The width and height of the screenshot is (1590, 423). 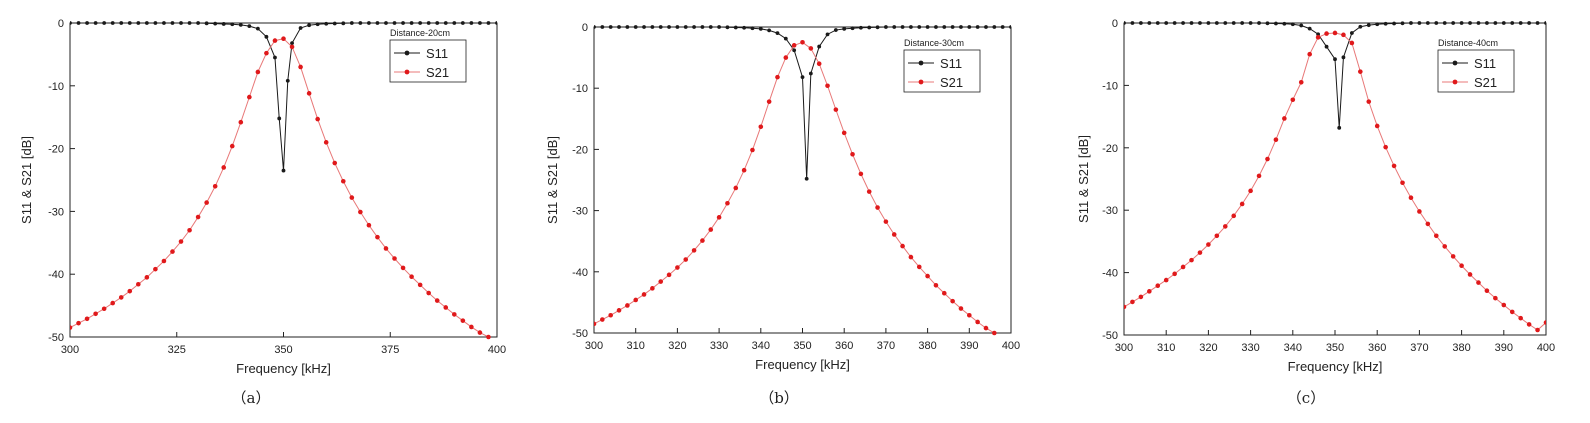 What do you see at coordinates (1110, 149) in the screenshot?
I see `y-tick-label: -20` at bounding box center [1110, 149].